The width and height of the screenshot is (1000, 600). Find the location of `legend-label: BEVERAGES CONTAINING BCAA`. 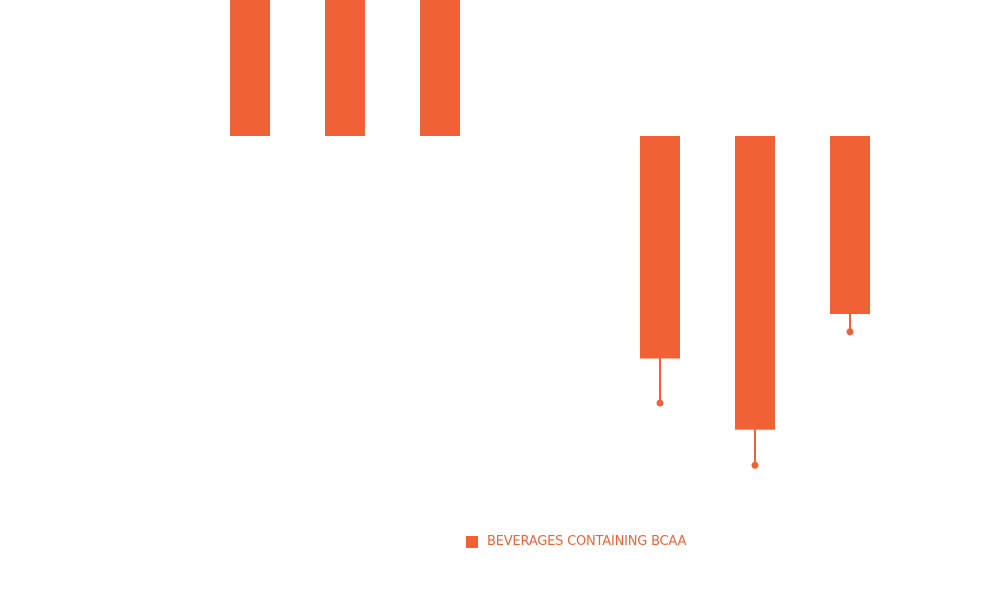

legend-label: BEVERAGES CONTAINING BCAA is located at coordinates (587, 541).